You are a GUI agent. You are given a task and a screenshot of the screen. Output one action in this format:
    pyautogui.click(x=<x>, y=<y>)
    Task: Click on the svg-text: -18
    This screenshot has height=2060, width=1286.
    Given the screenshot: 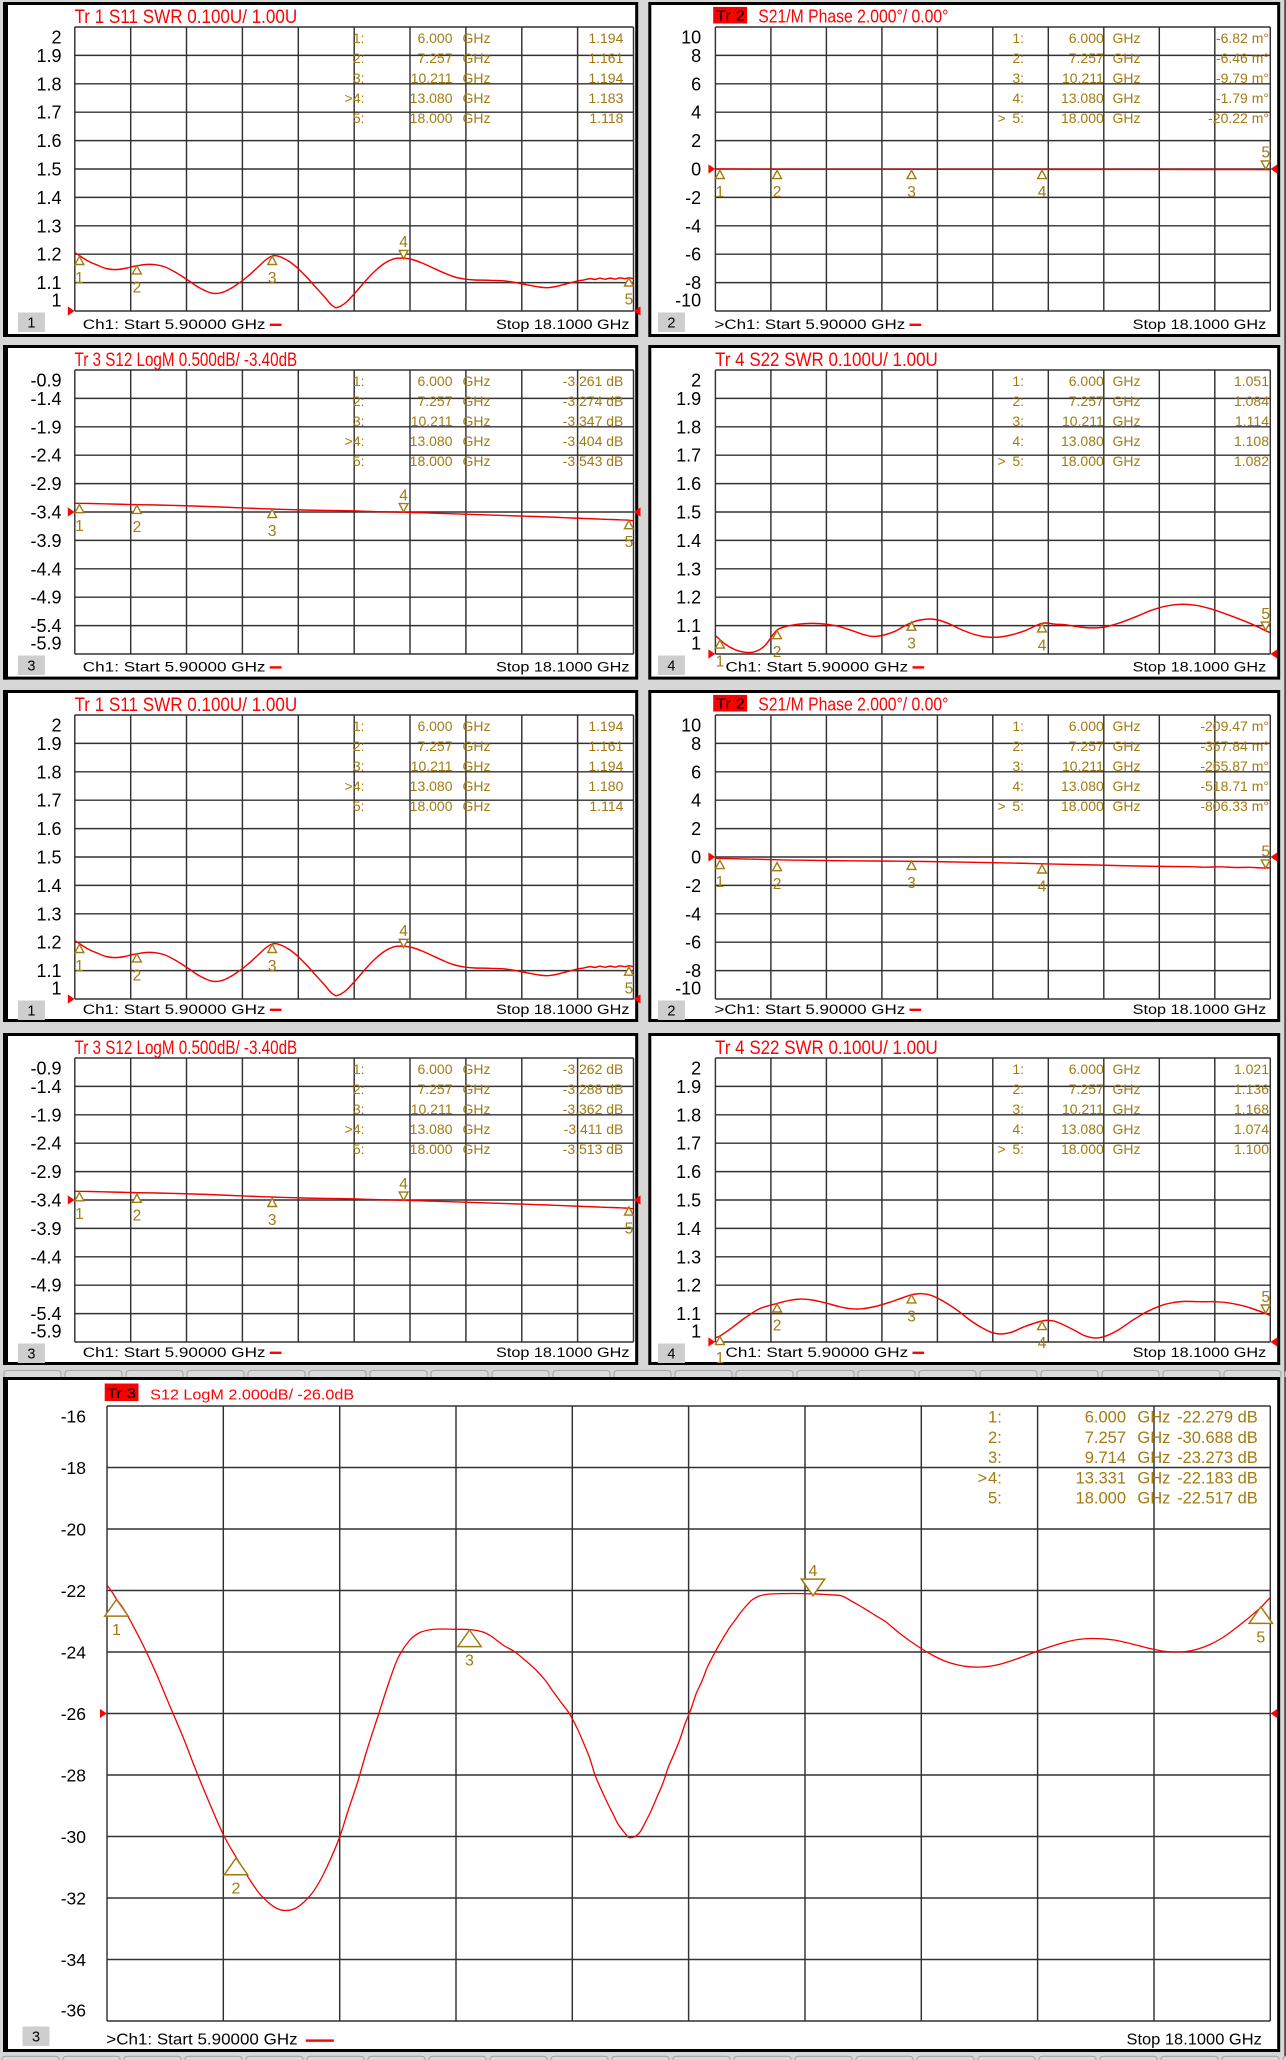 What is the action you would take?
    pyautogui.click(x=73, y=1468)
    